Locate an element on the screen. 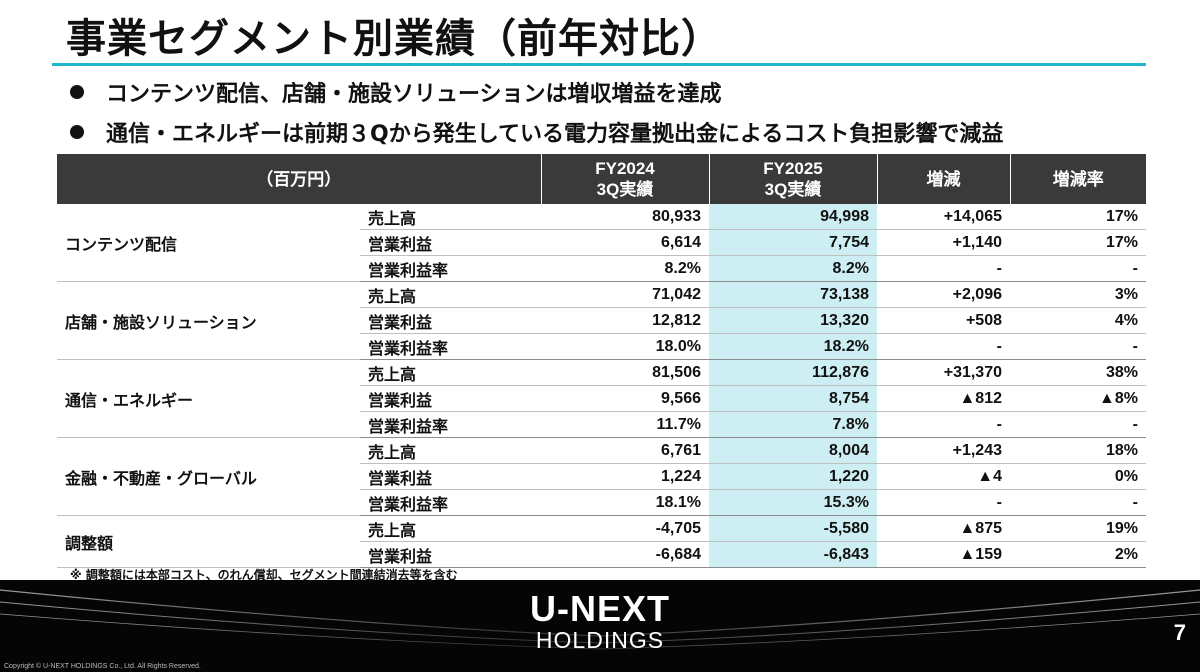  change-value: ▲4 is located at coordinates (943, 476).